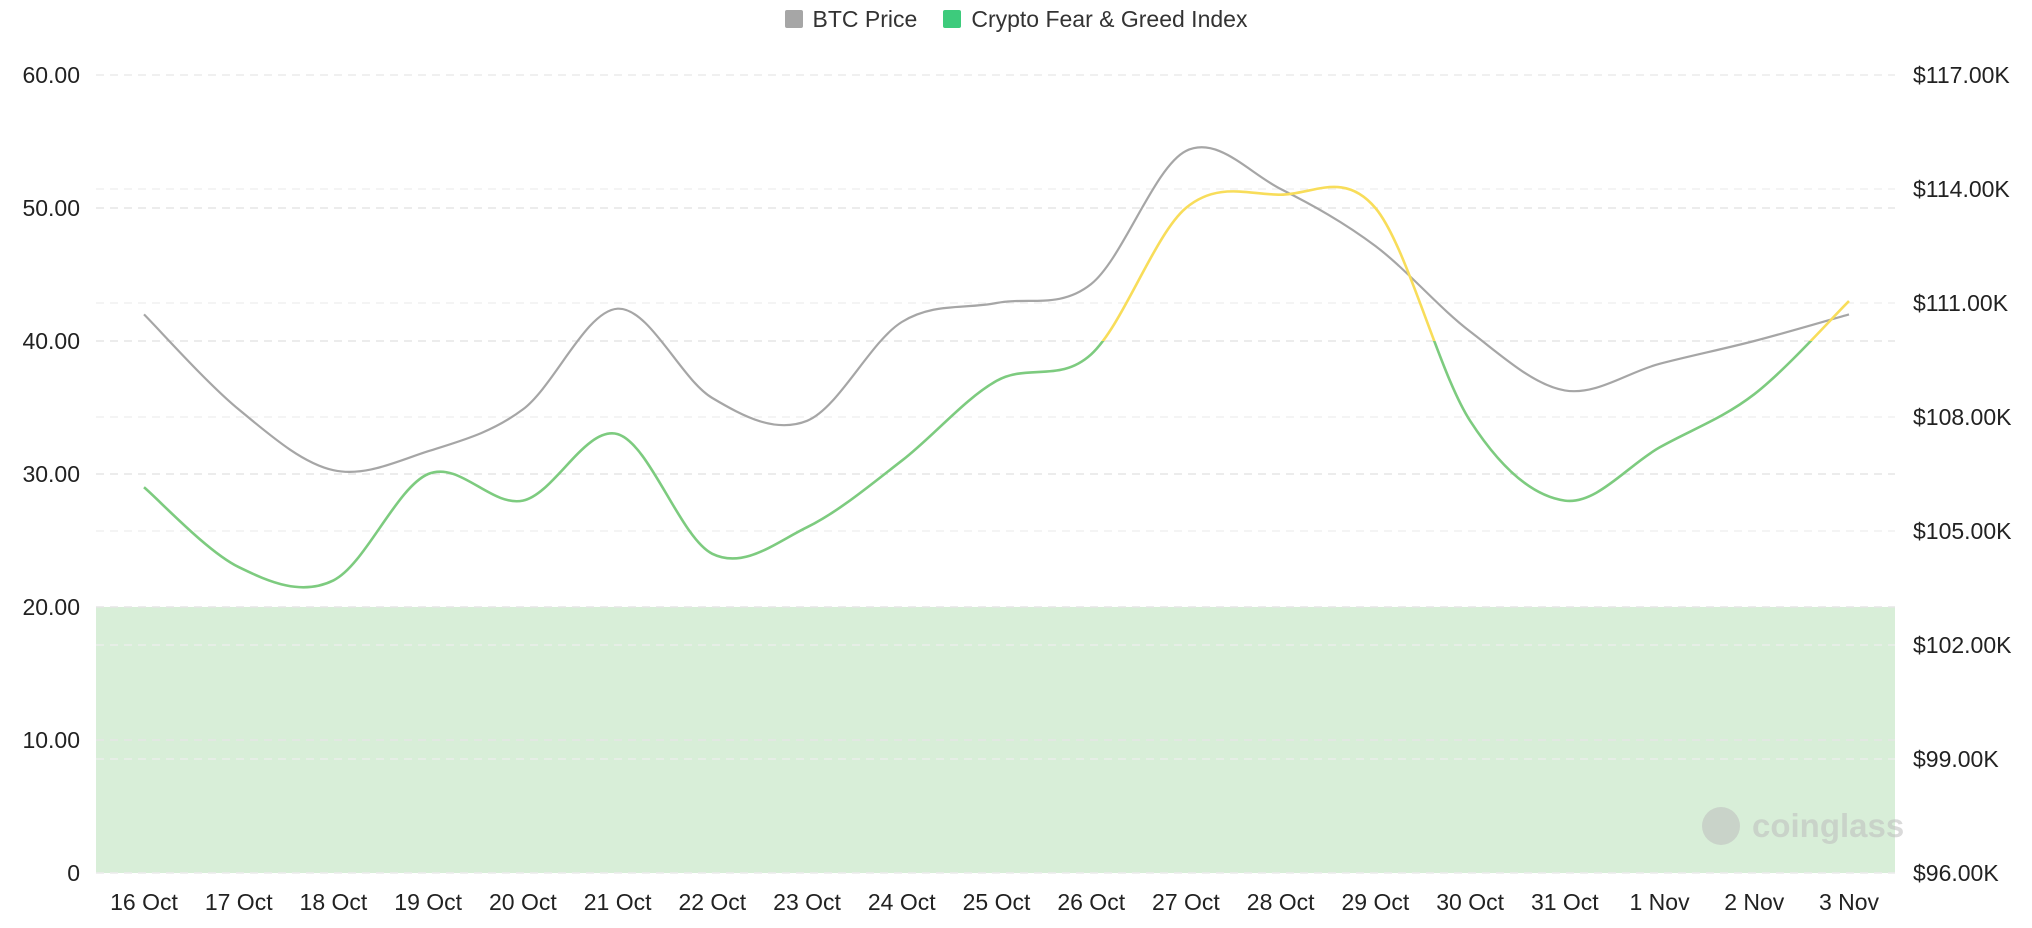 The image size is (2032, 928). What do you see at coordinates (618, 902) in the screenshot?
I see `x-axis-tick-label: 21 Oct` at bounding box center [618, 902].